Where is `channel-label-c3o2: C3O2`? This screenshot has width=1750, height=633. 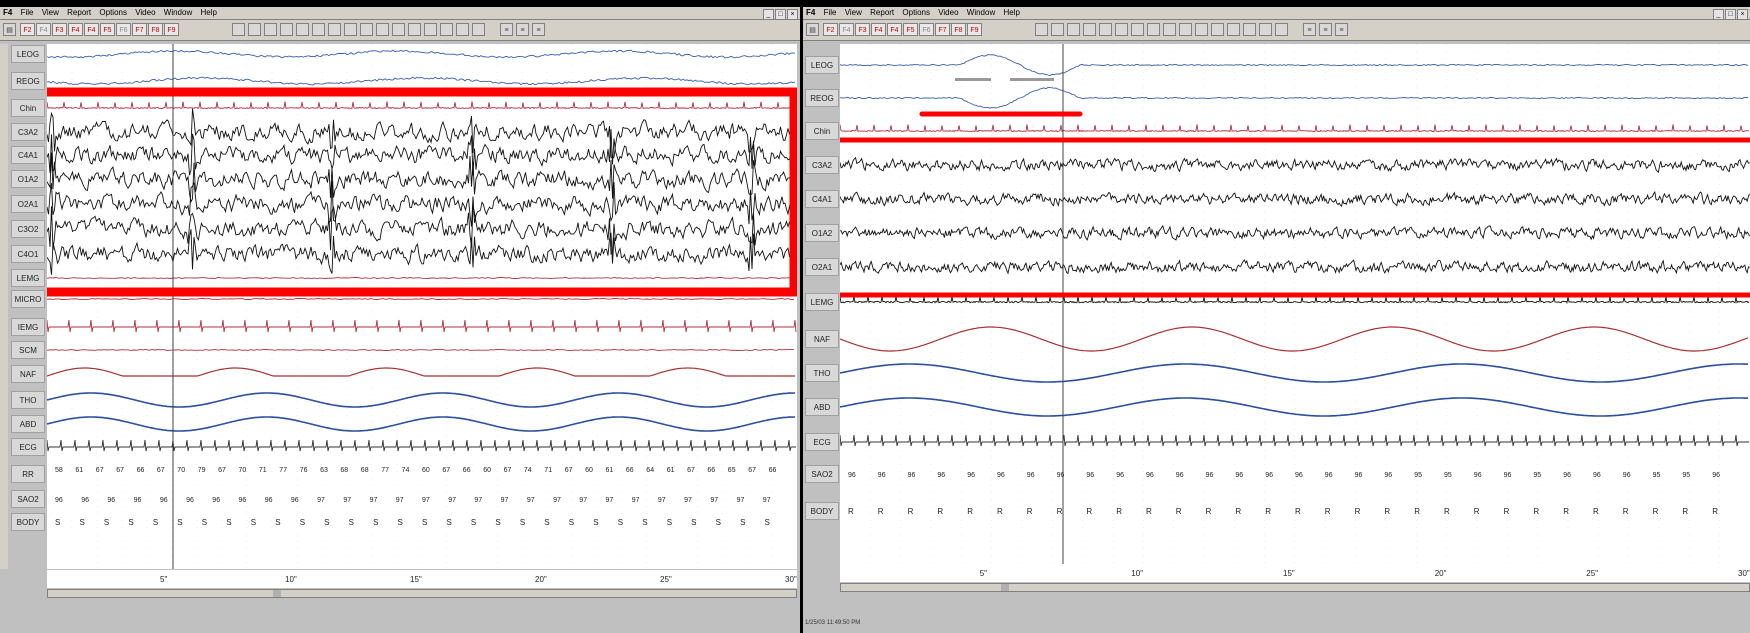
channel-label-c3o2: C3O2 is located at coordinates (28, 229).